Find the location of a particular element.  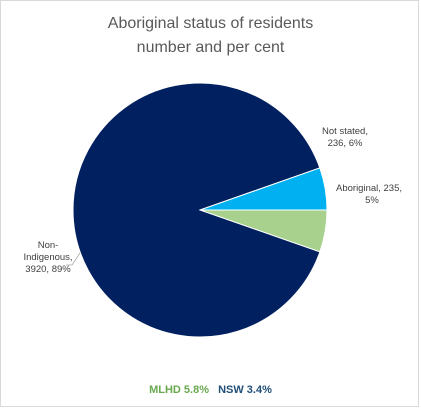

pie-slice-not-stated is located at coordinates (263, 189).